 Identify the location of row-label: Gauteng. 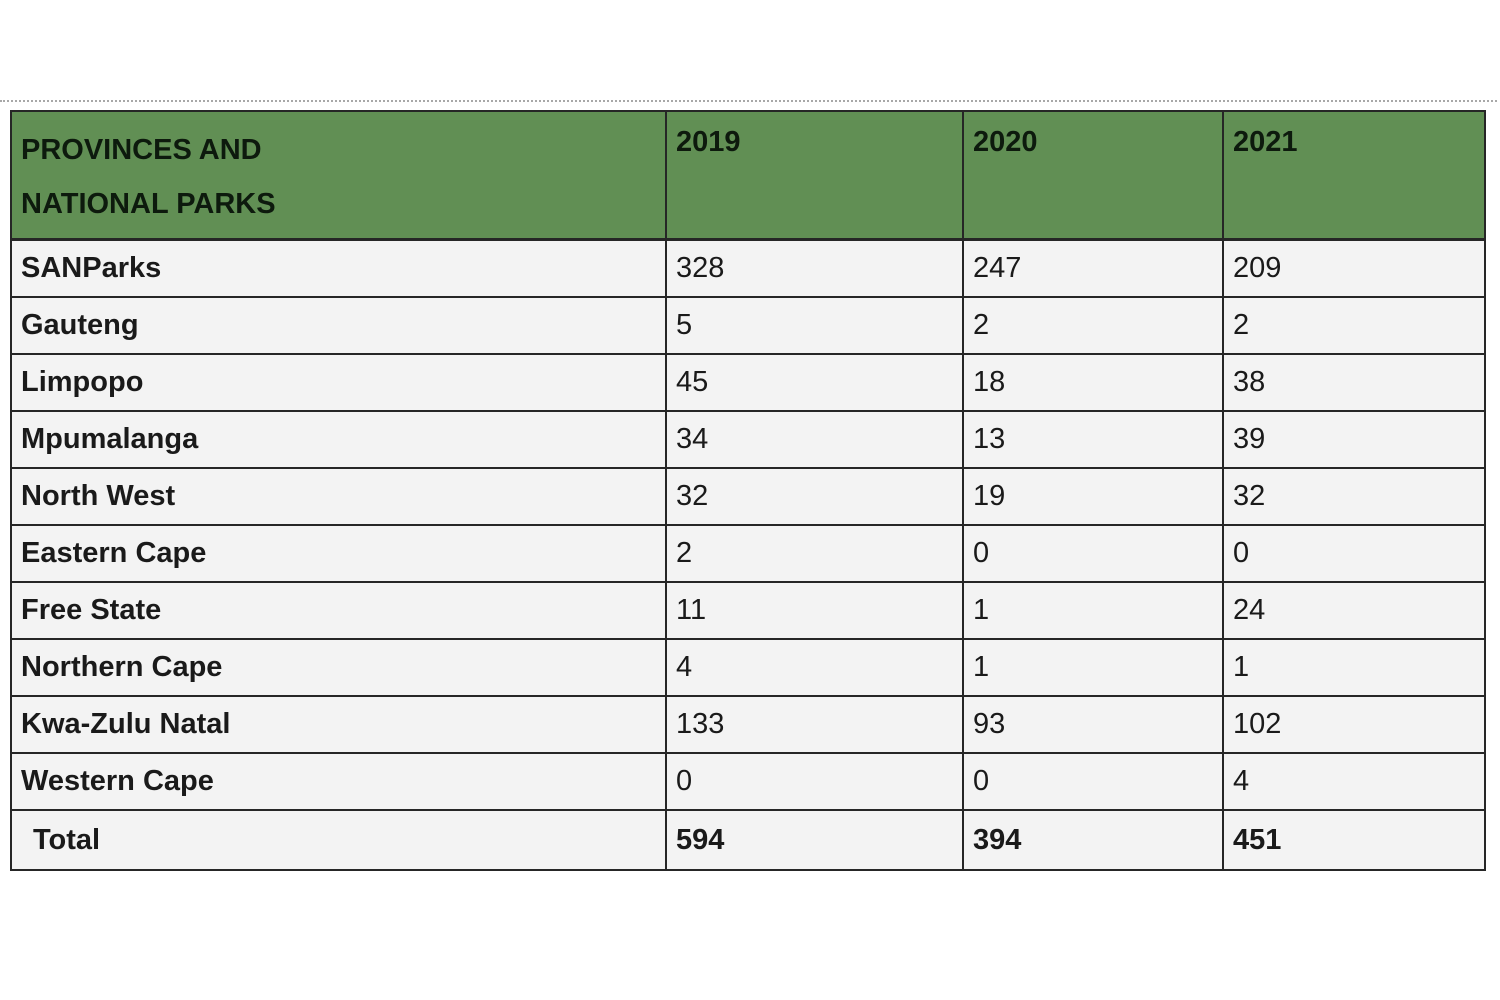
(338, 325).